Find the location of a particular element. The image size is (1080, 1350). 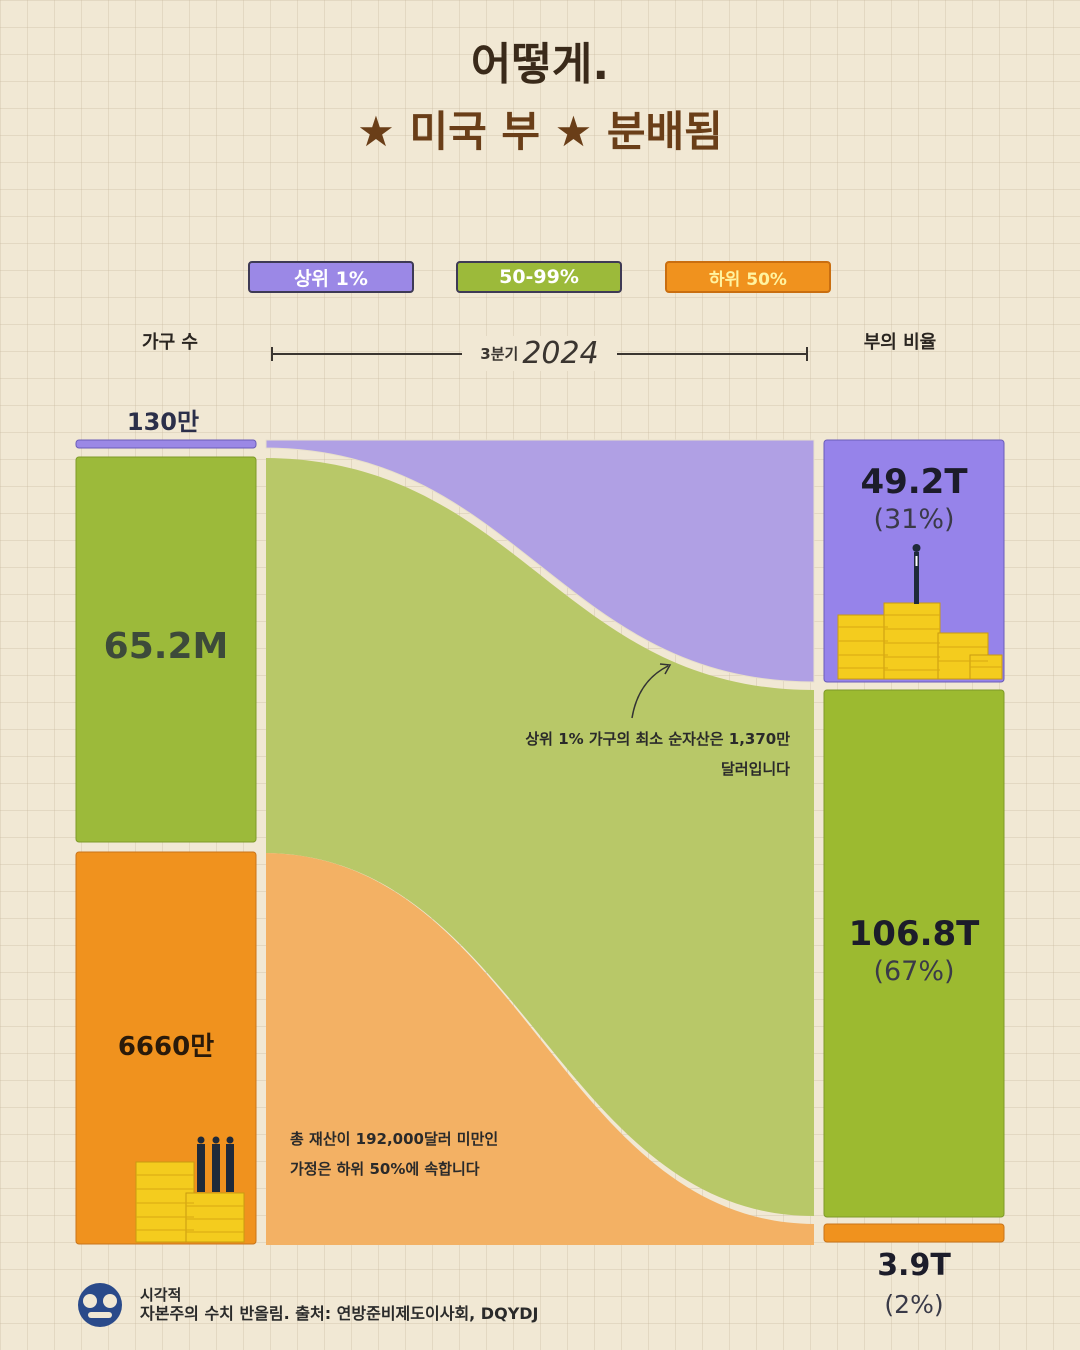

logo-icon is located at coordinates (100, 1305).